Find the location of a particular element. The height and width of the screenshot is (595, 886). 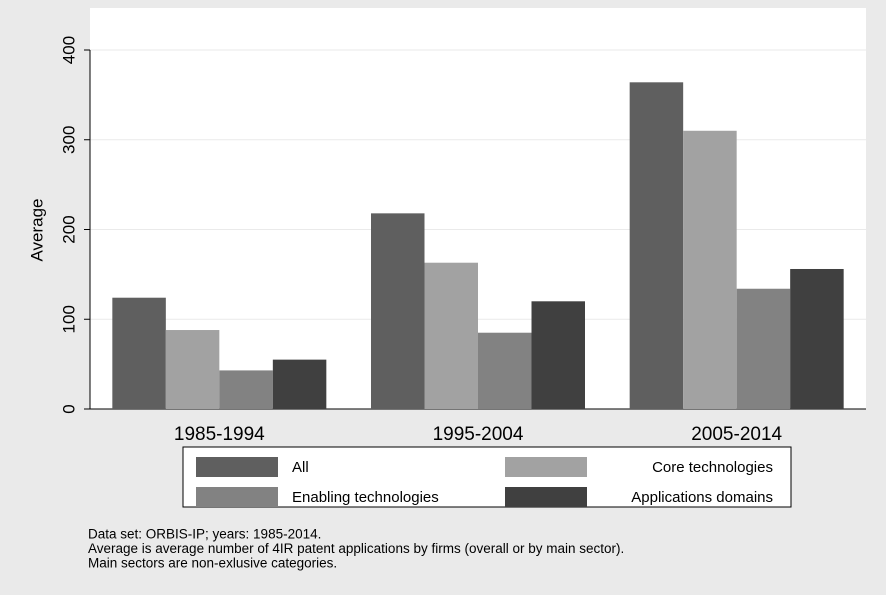

y-tick-label: 100 is located at coordinates (68, 319).